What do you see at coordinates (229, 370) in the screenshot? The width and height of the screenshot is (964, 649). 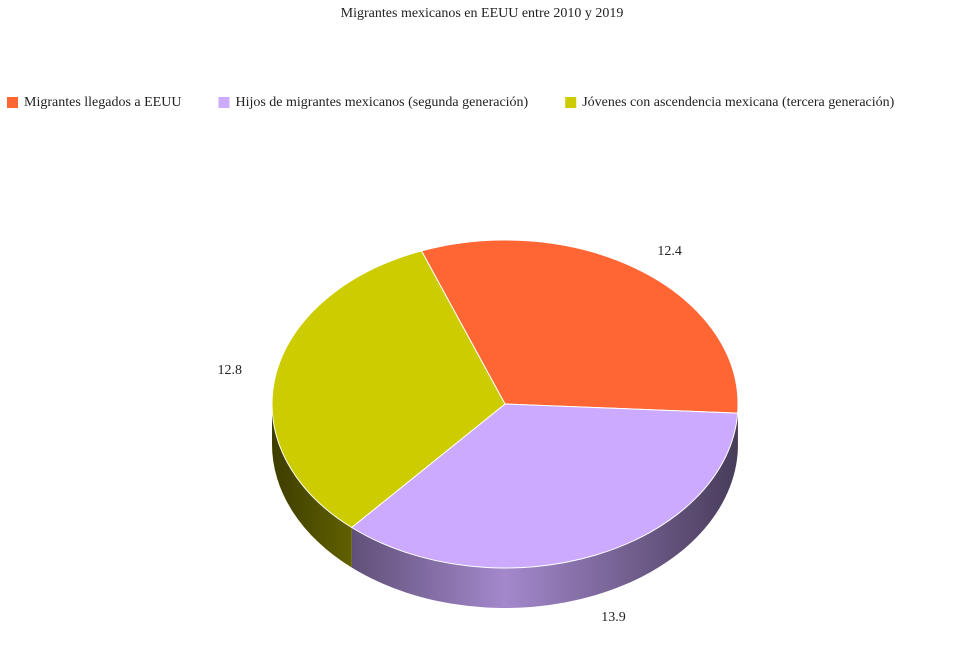 I see `data-label: 12.8` at bounding box center [229, 370].